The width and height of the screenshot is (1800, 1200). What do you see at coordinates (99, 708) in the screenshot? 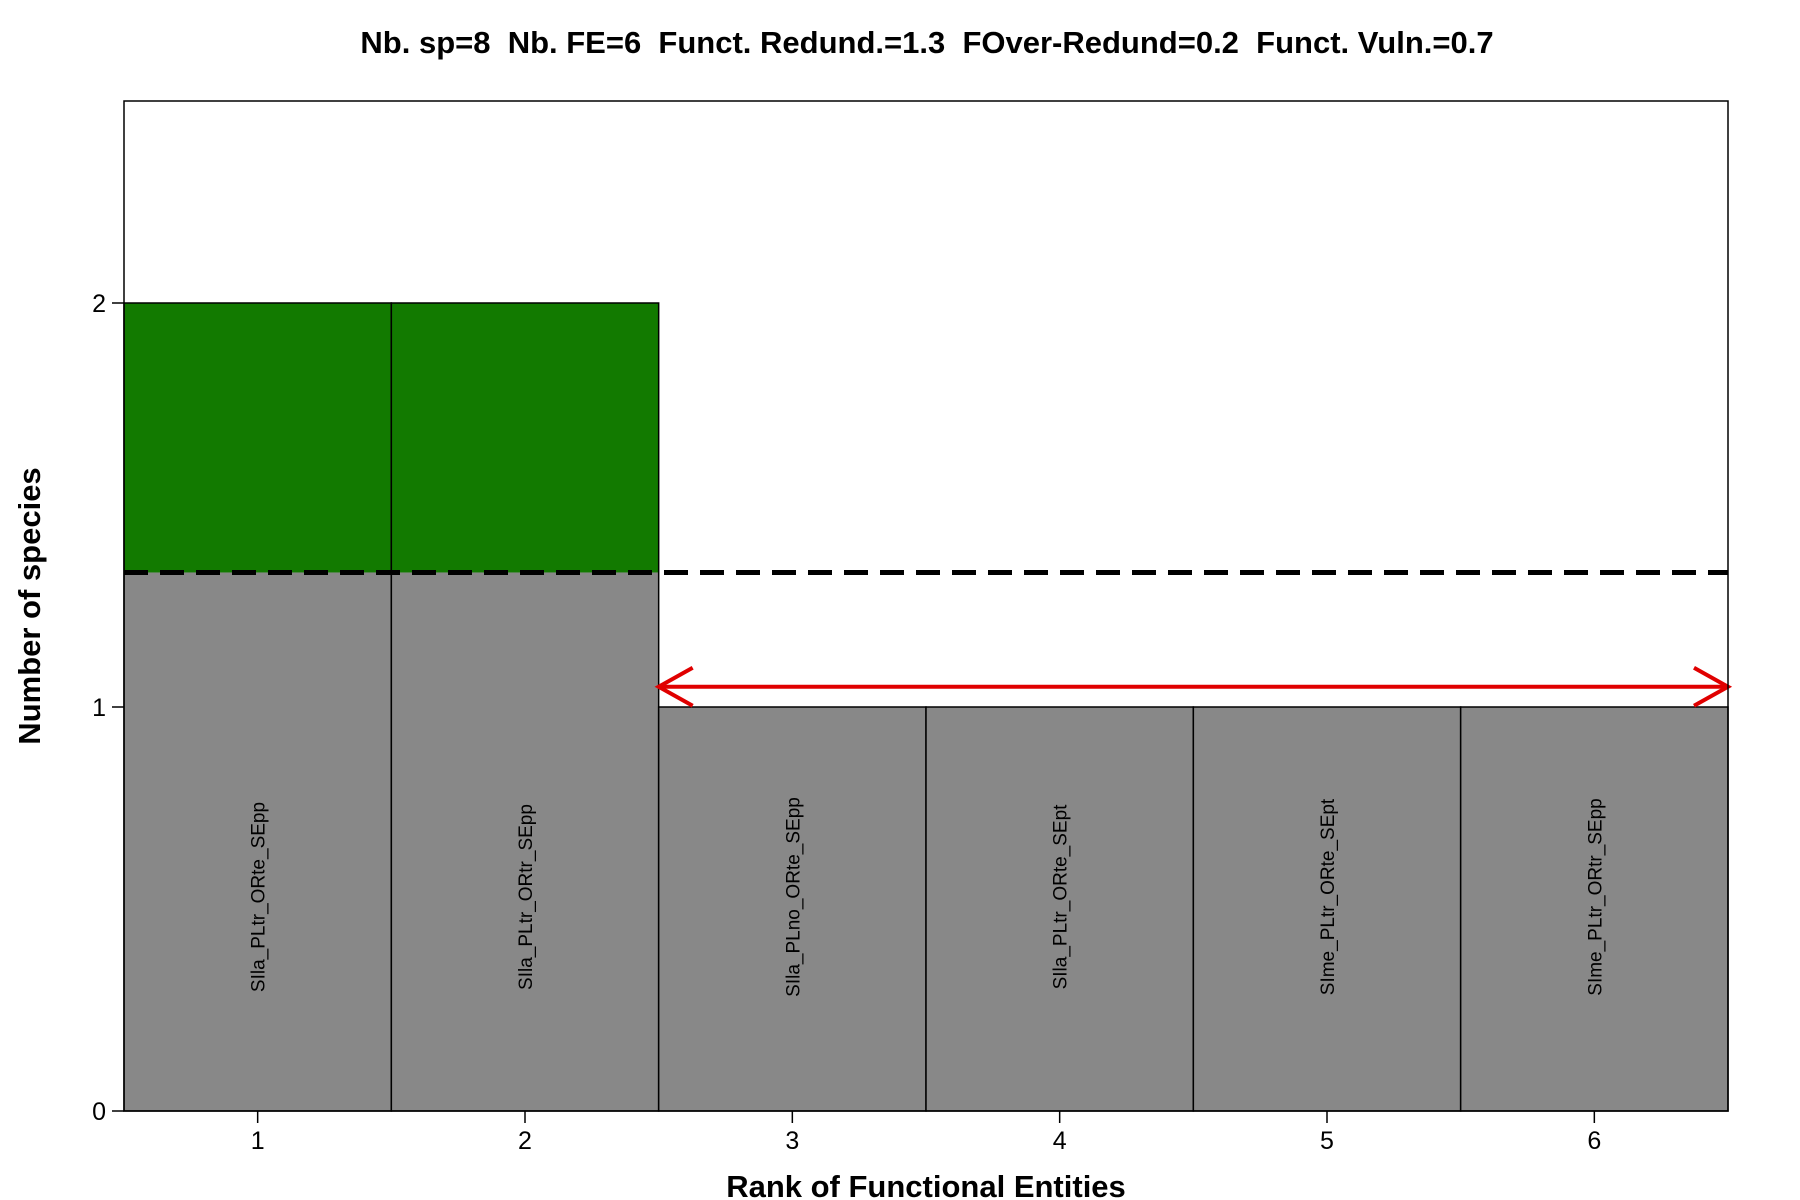
I see `y-tick-label-1: 1` at bounding box center [99, 708].